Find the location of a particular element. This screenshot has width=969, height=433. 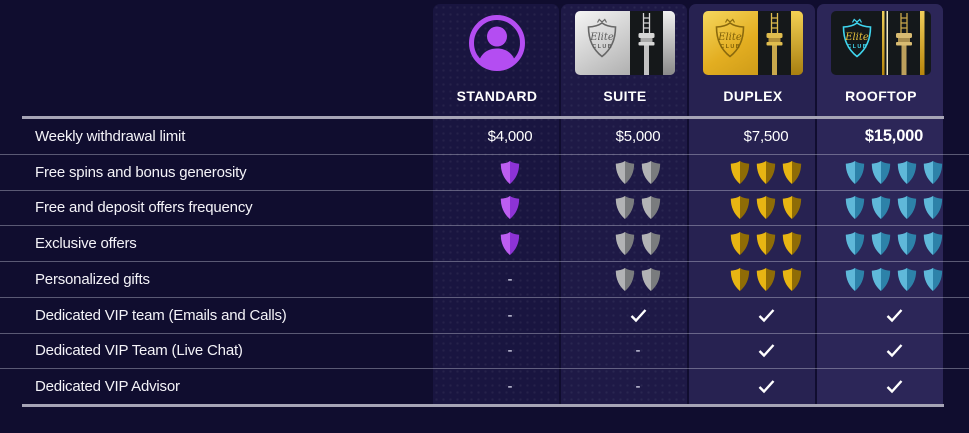

limit-value: $4,000 is located at coordinates (510, 136).